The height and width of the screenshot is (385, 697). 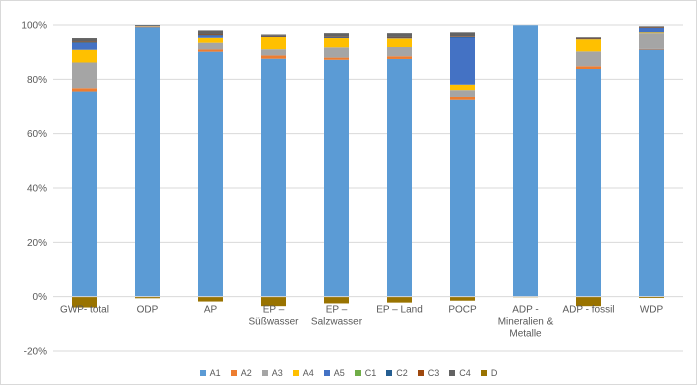 What do you see at coordinates (588, 310) in the screenshot?
I see `x-tick-label: ADP - fossil` at bounding box center [588, 310].